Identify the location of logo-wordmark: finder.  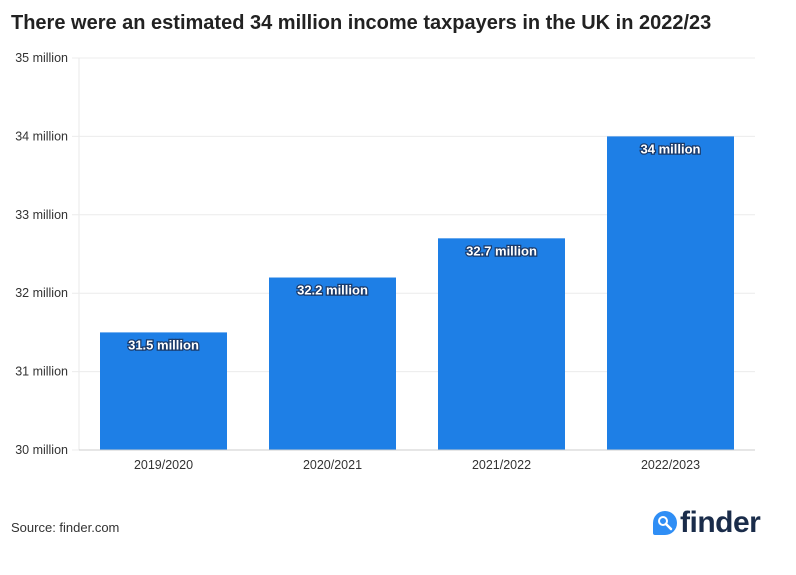
(720, 522).